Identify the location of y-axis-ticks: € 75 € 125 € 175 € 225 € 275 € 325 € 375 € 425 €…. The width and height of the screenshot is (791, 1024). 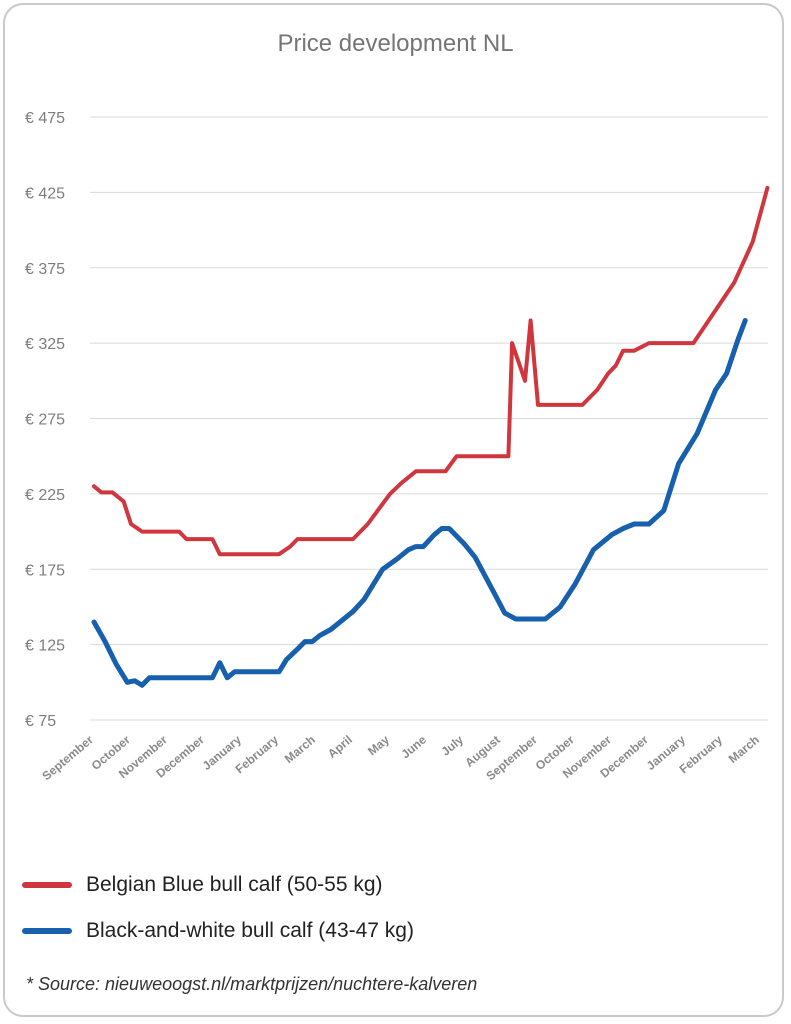
(45, 420).